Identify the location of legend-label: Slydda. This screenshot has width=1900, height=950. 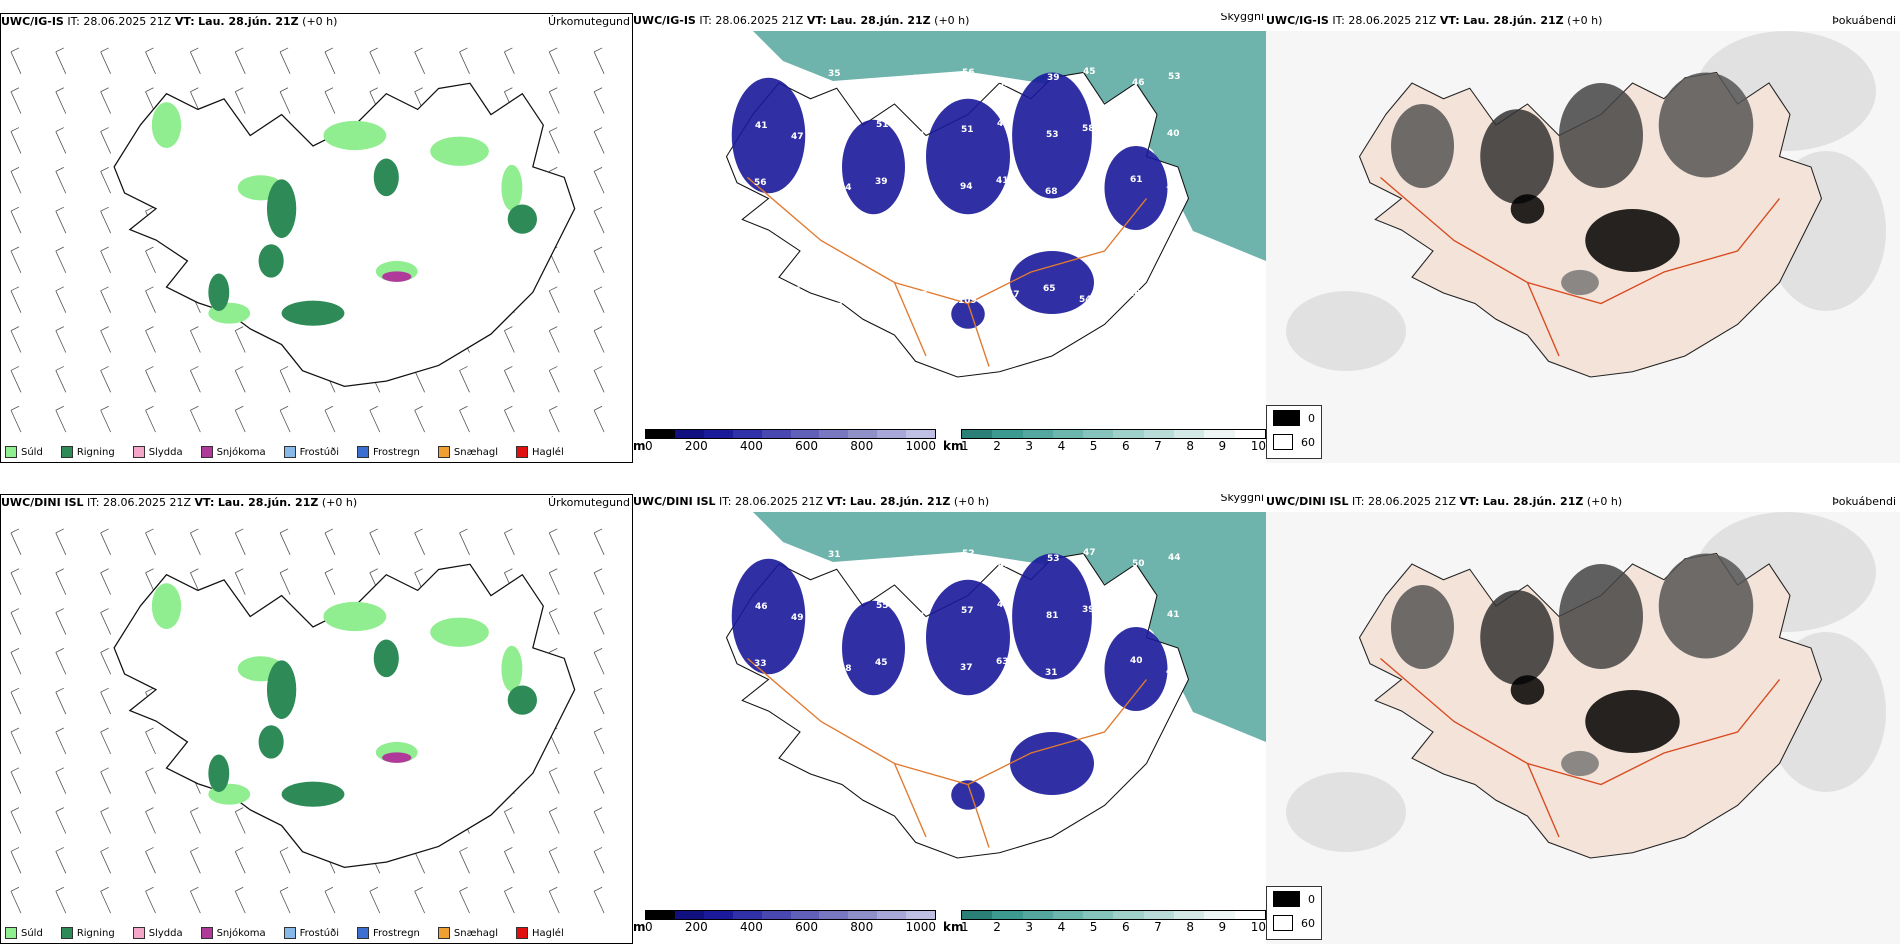
(165, 452).